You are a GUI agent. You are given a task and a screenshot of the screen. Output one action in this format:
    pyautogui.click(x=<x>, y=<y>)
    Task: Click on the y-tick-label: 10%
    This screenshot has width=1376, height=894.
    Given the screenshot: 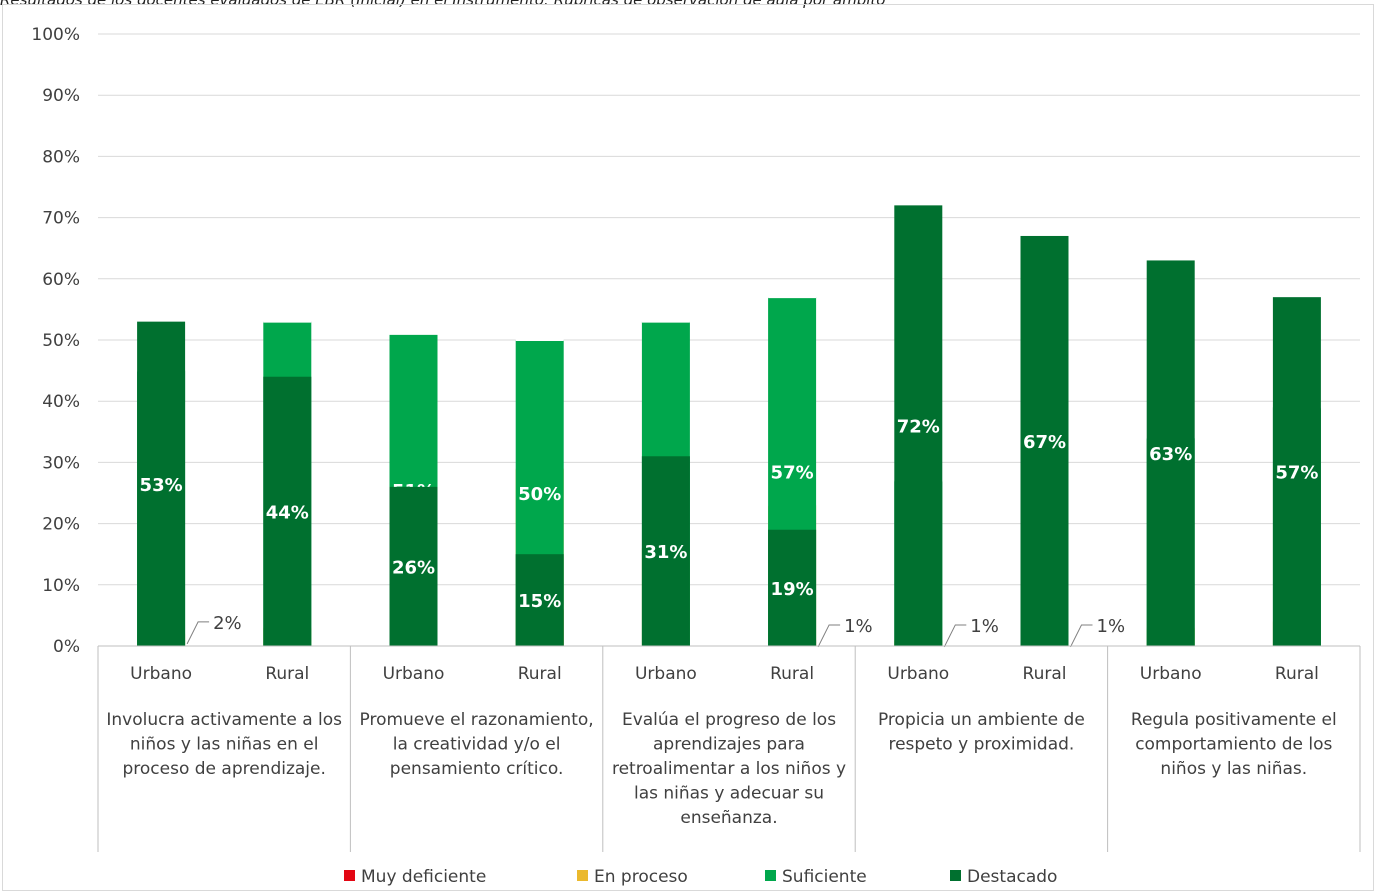 What is the action you would take?
    pyautogui.click(x=61, y=586)
    